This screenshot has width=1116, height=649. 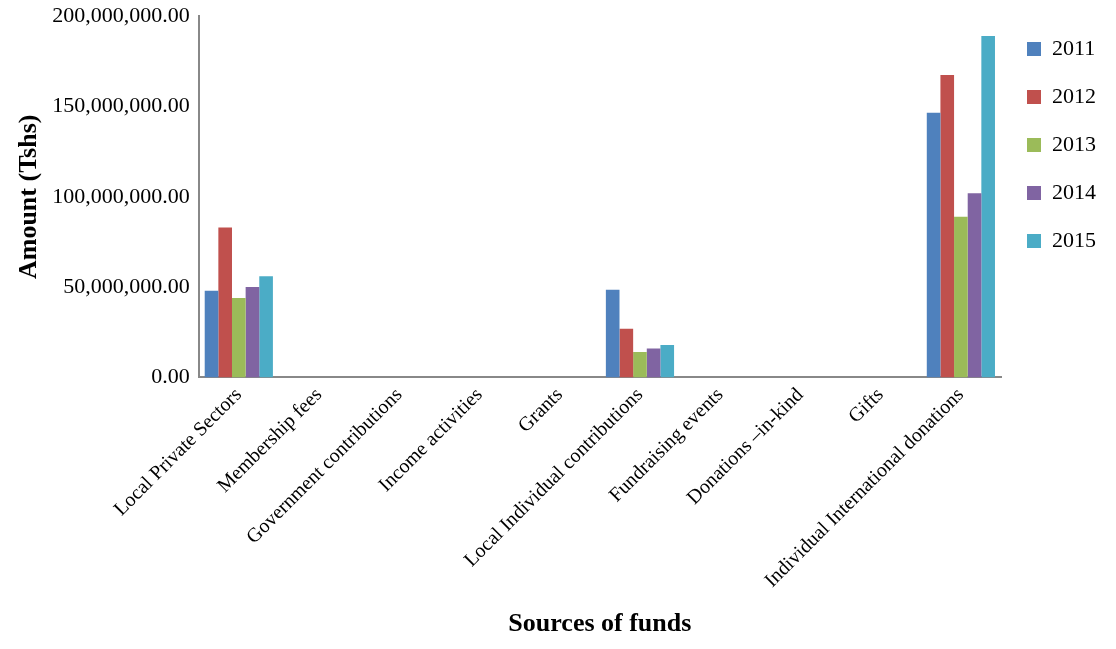 What do you see at coordinates (865, 404) in the screenshot?
I see `x-tick-label: Gifts` at bounding box center [865, 404].